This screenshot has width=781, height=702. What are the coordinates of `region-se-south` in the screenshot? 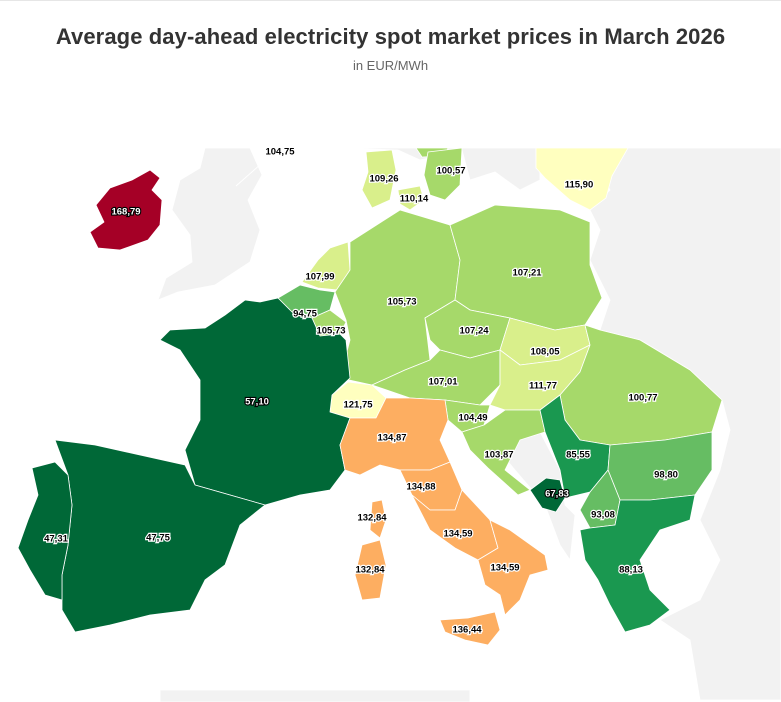 It's located at (443, 174).